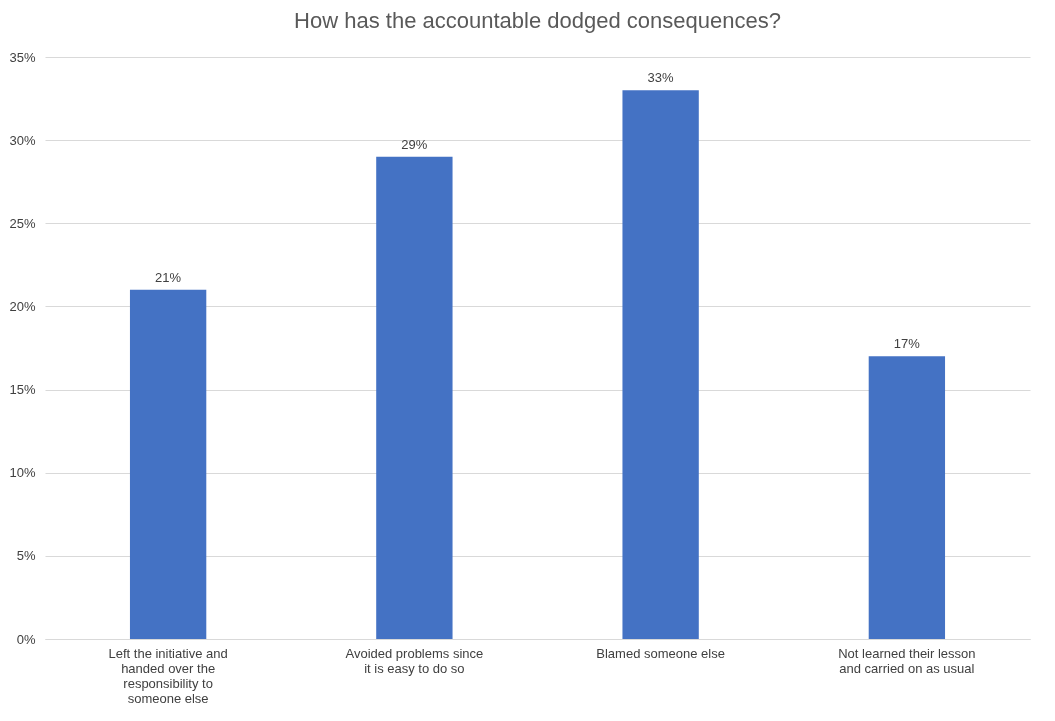  Describe the element at coordinates (26, 639) in the screenshot. I see `y-tick-label: 0%` at that location.